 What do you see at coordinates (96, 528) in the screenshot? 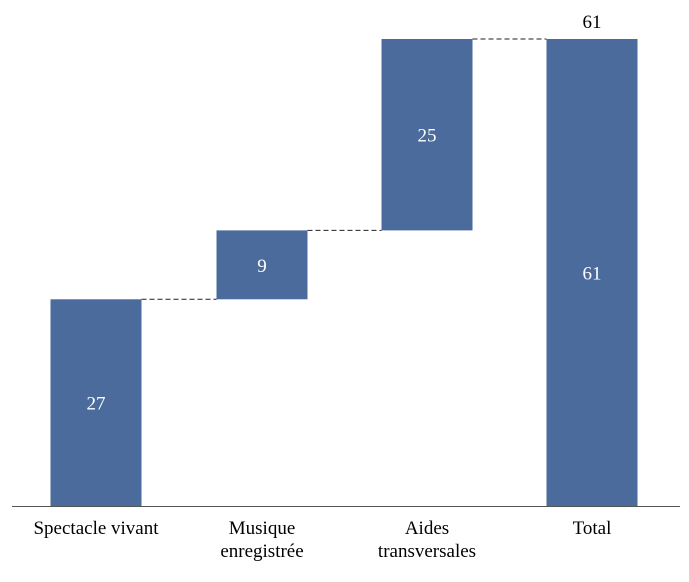
I see `x-tick-label: Spectacle vivant` at bounding box center [96, 528].